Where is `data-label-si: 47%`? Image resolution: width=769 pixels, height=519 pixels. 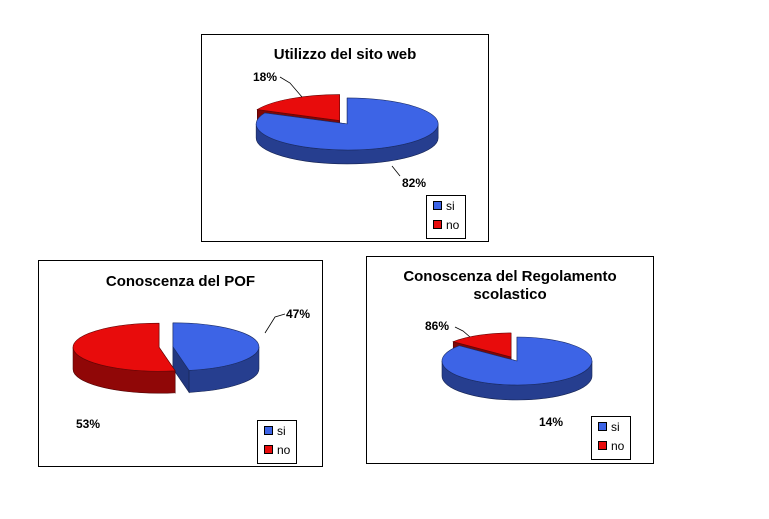 data-label-si: 47% is located at coordinates (298, 314).